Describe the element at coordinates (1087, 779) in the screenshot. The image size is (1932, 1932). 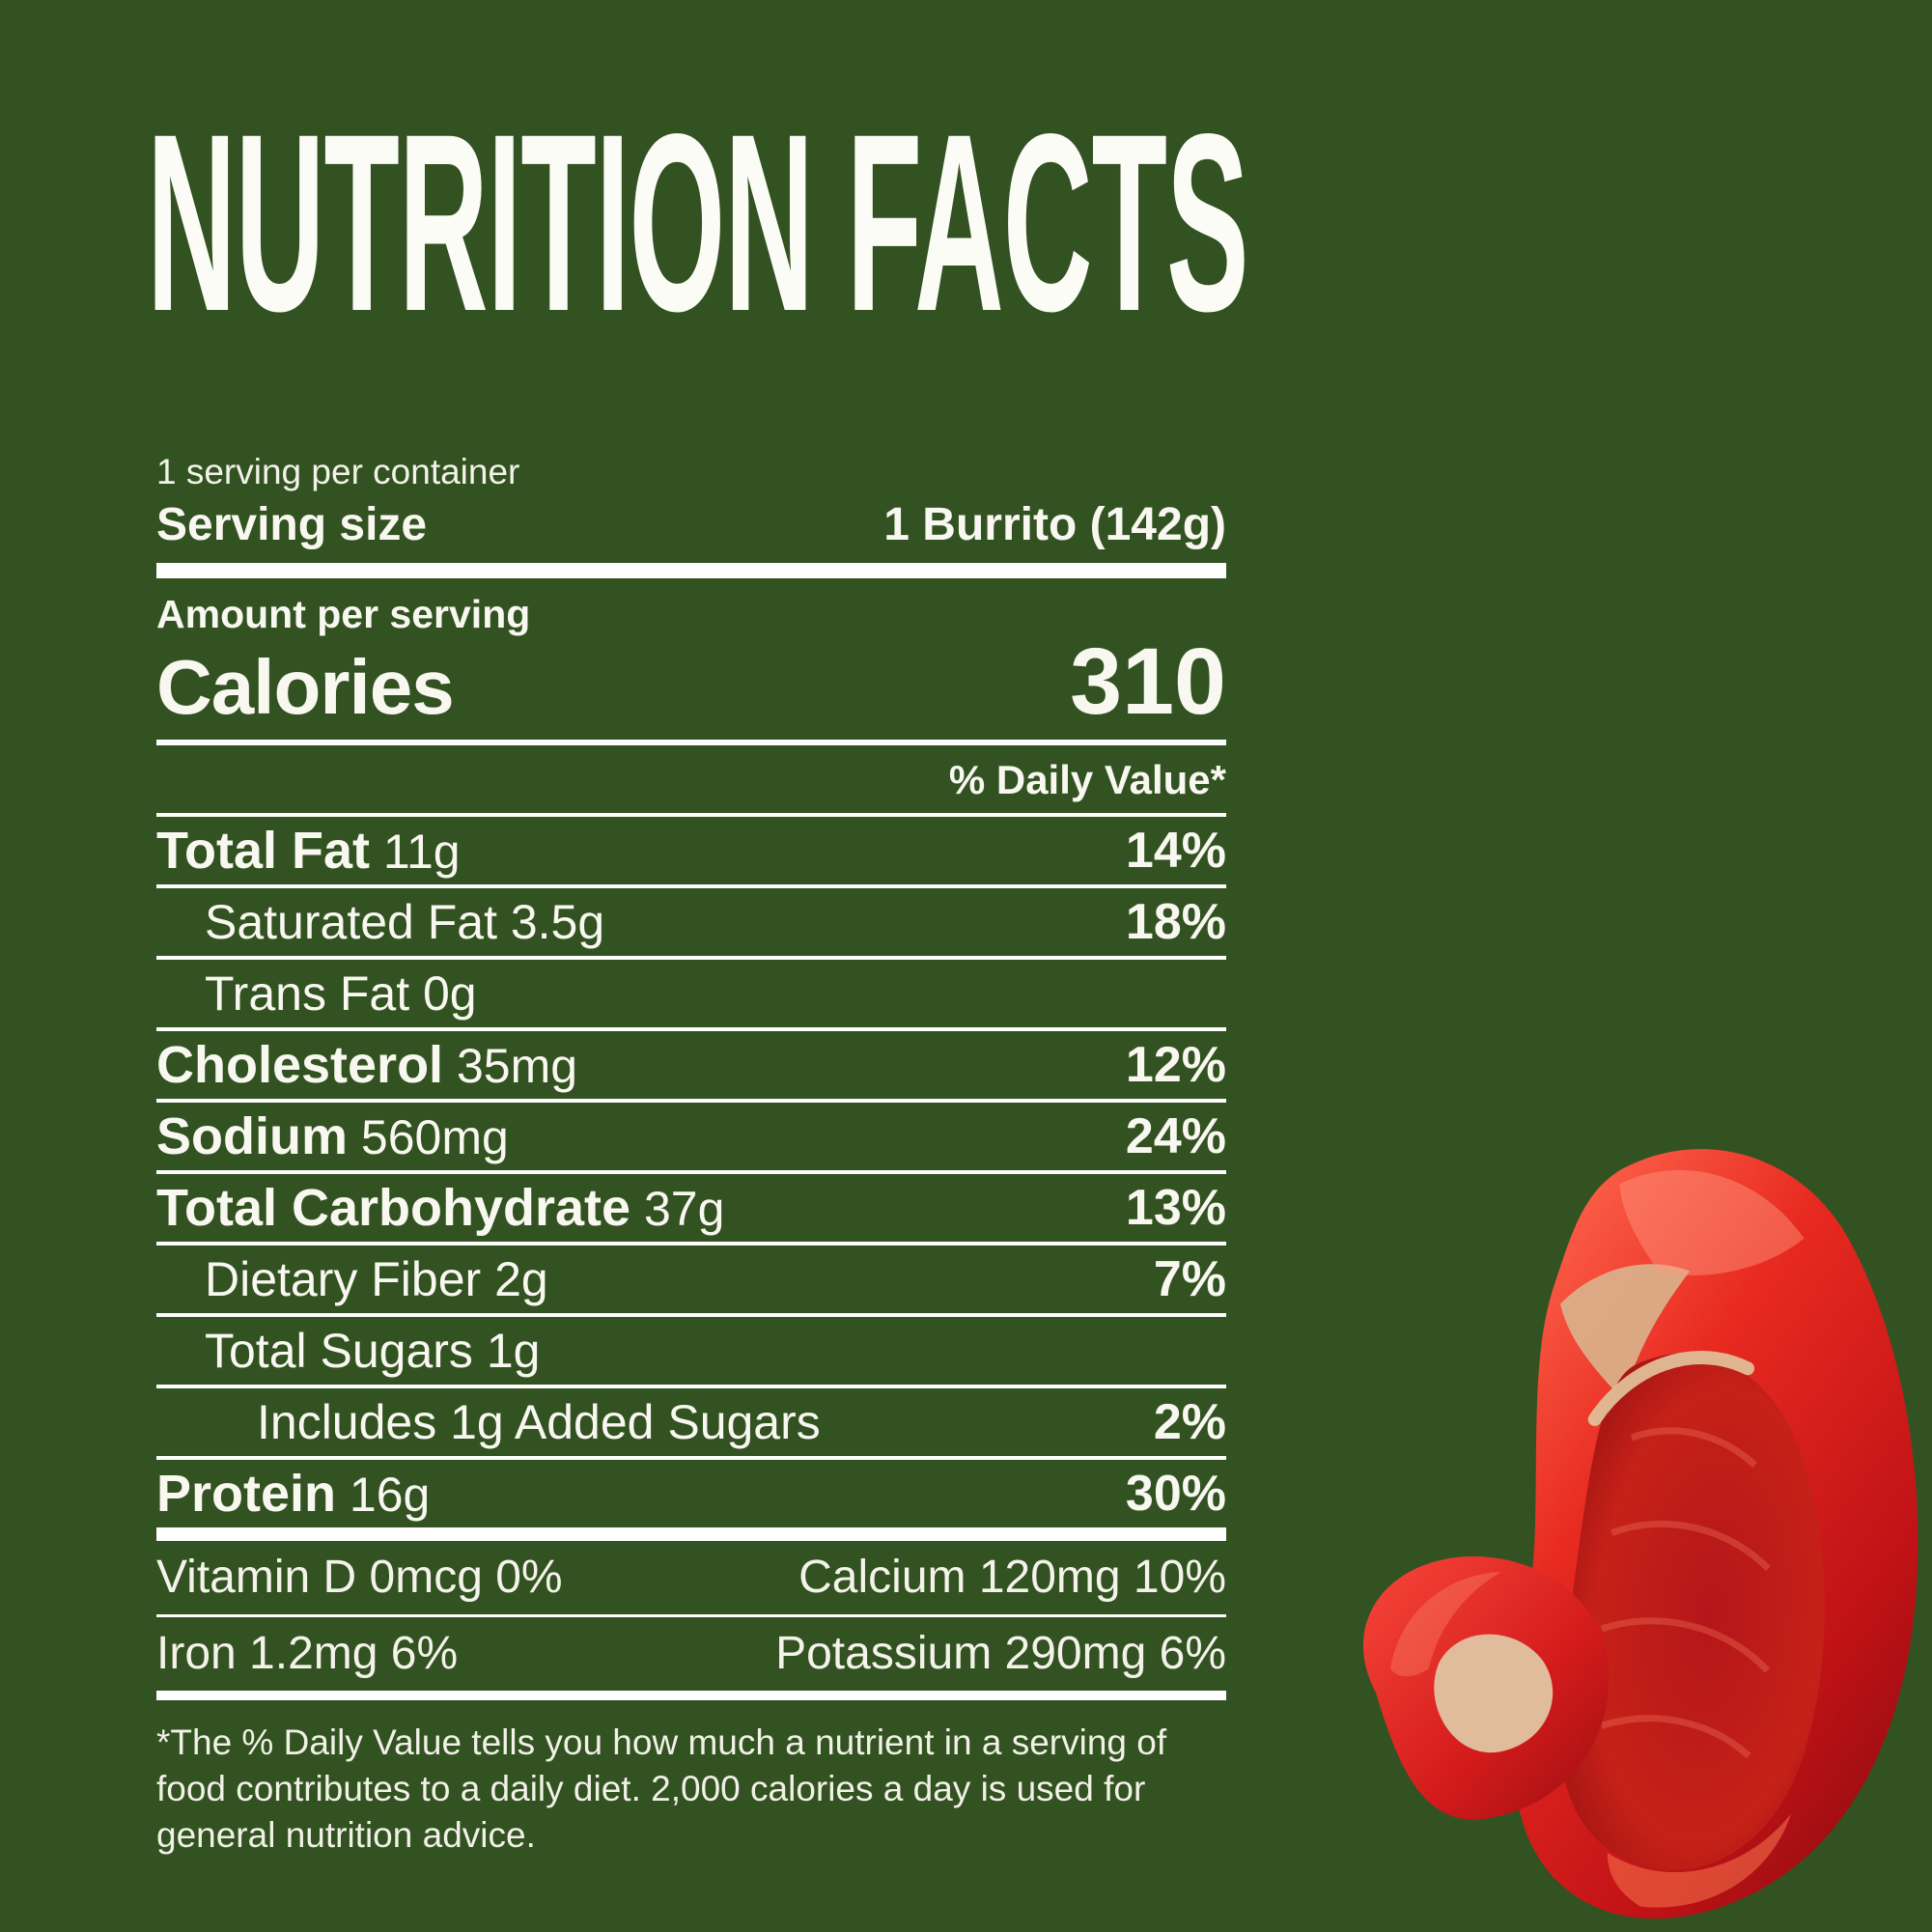
I see `daily-value-header: % Daily Value*` at that location.